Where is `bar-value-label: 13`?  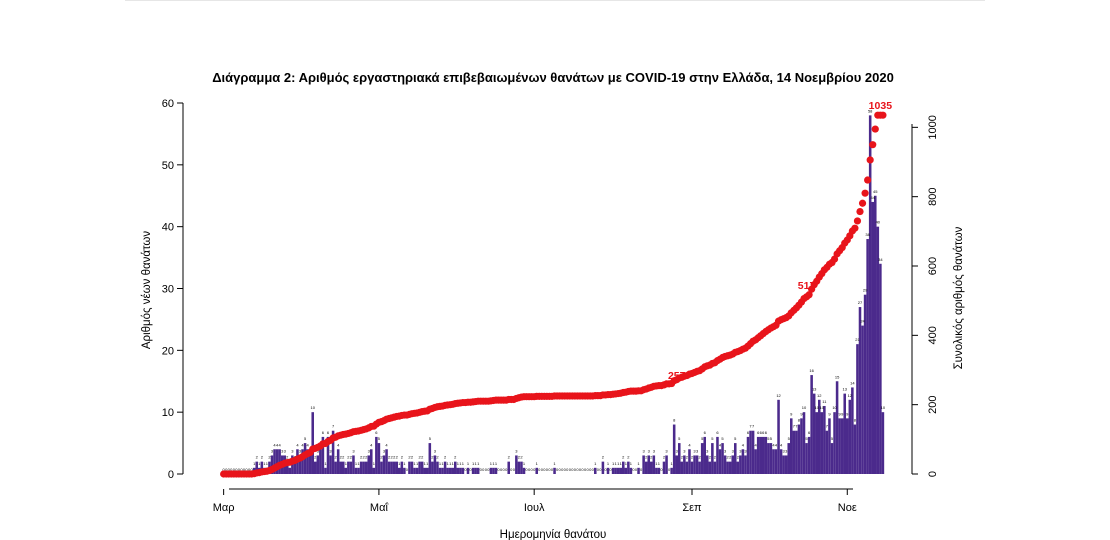
bar-value-label: 13 is located at coordinates (845, 389).